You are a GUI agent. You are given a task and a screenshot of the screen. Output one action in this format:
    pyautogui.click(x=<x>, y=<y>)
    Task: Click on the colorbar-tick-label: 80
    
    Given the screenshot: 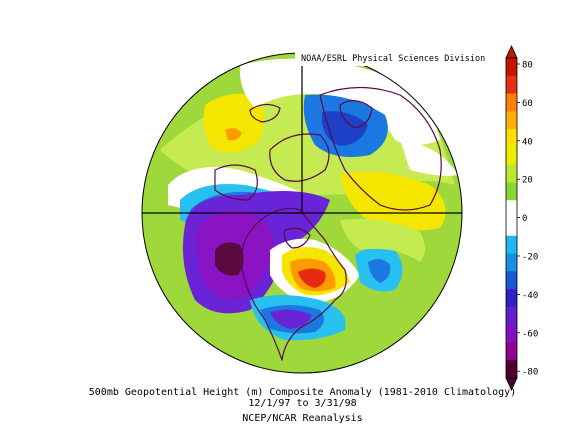 What is the action you would take?
    pyautogui.click(x=527, y=66)
    